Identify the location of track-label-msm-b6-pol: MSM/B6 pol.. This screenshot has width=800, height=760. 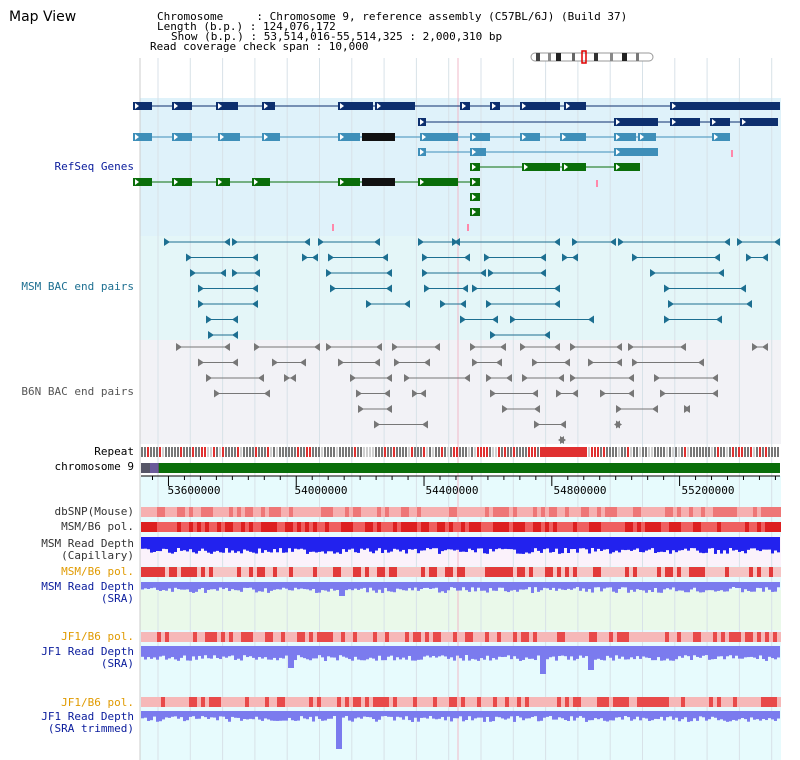
(97, 526).